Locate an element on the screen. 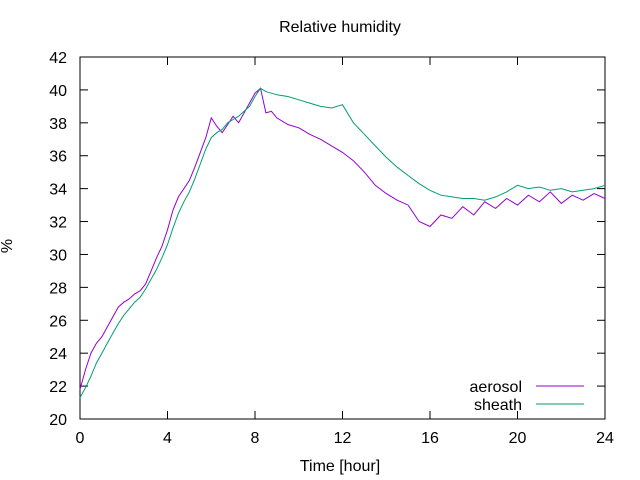 The width and height of the screenshot is (640, 480). x-tick-label: 12 is located at coordinates (343, 438).